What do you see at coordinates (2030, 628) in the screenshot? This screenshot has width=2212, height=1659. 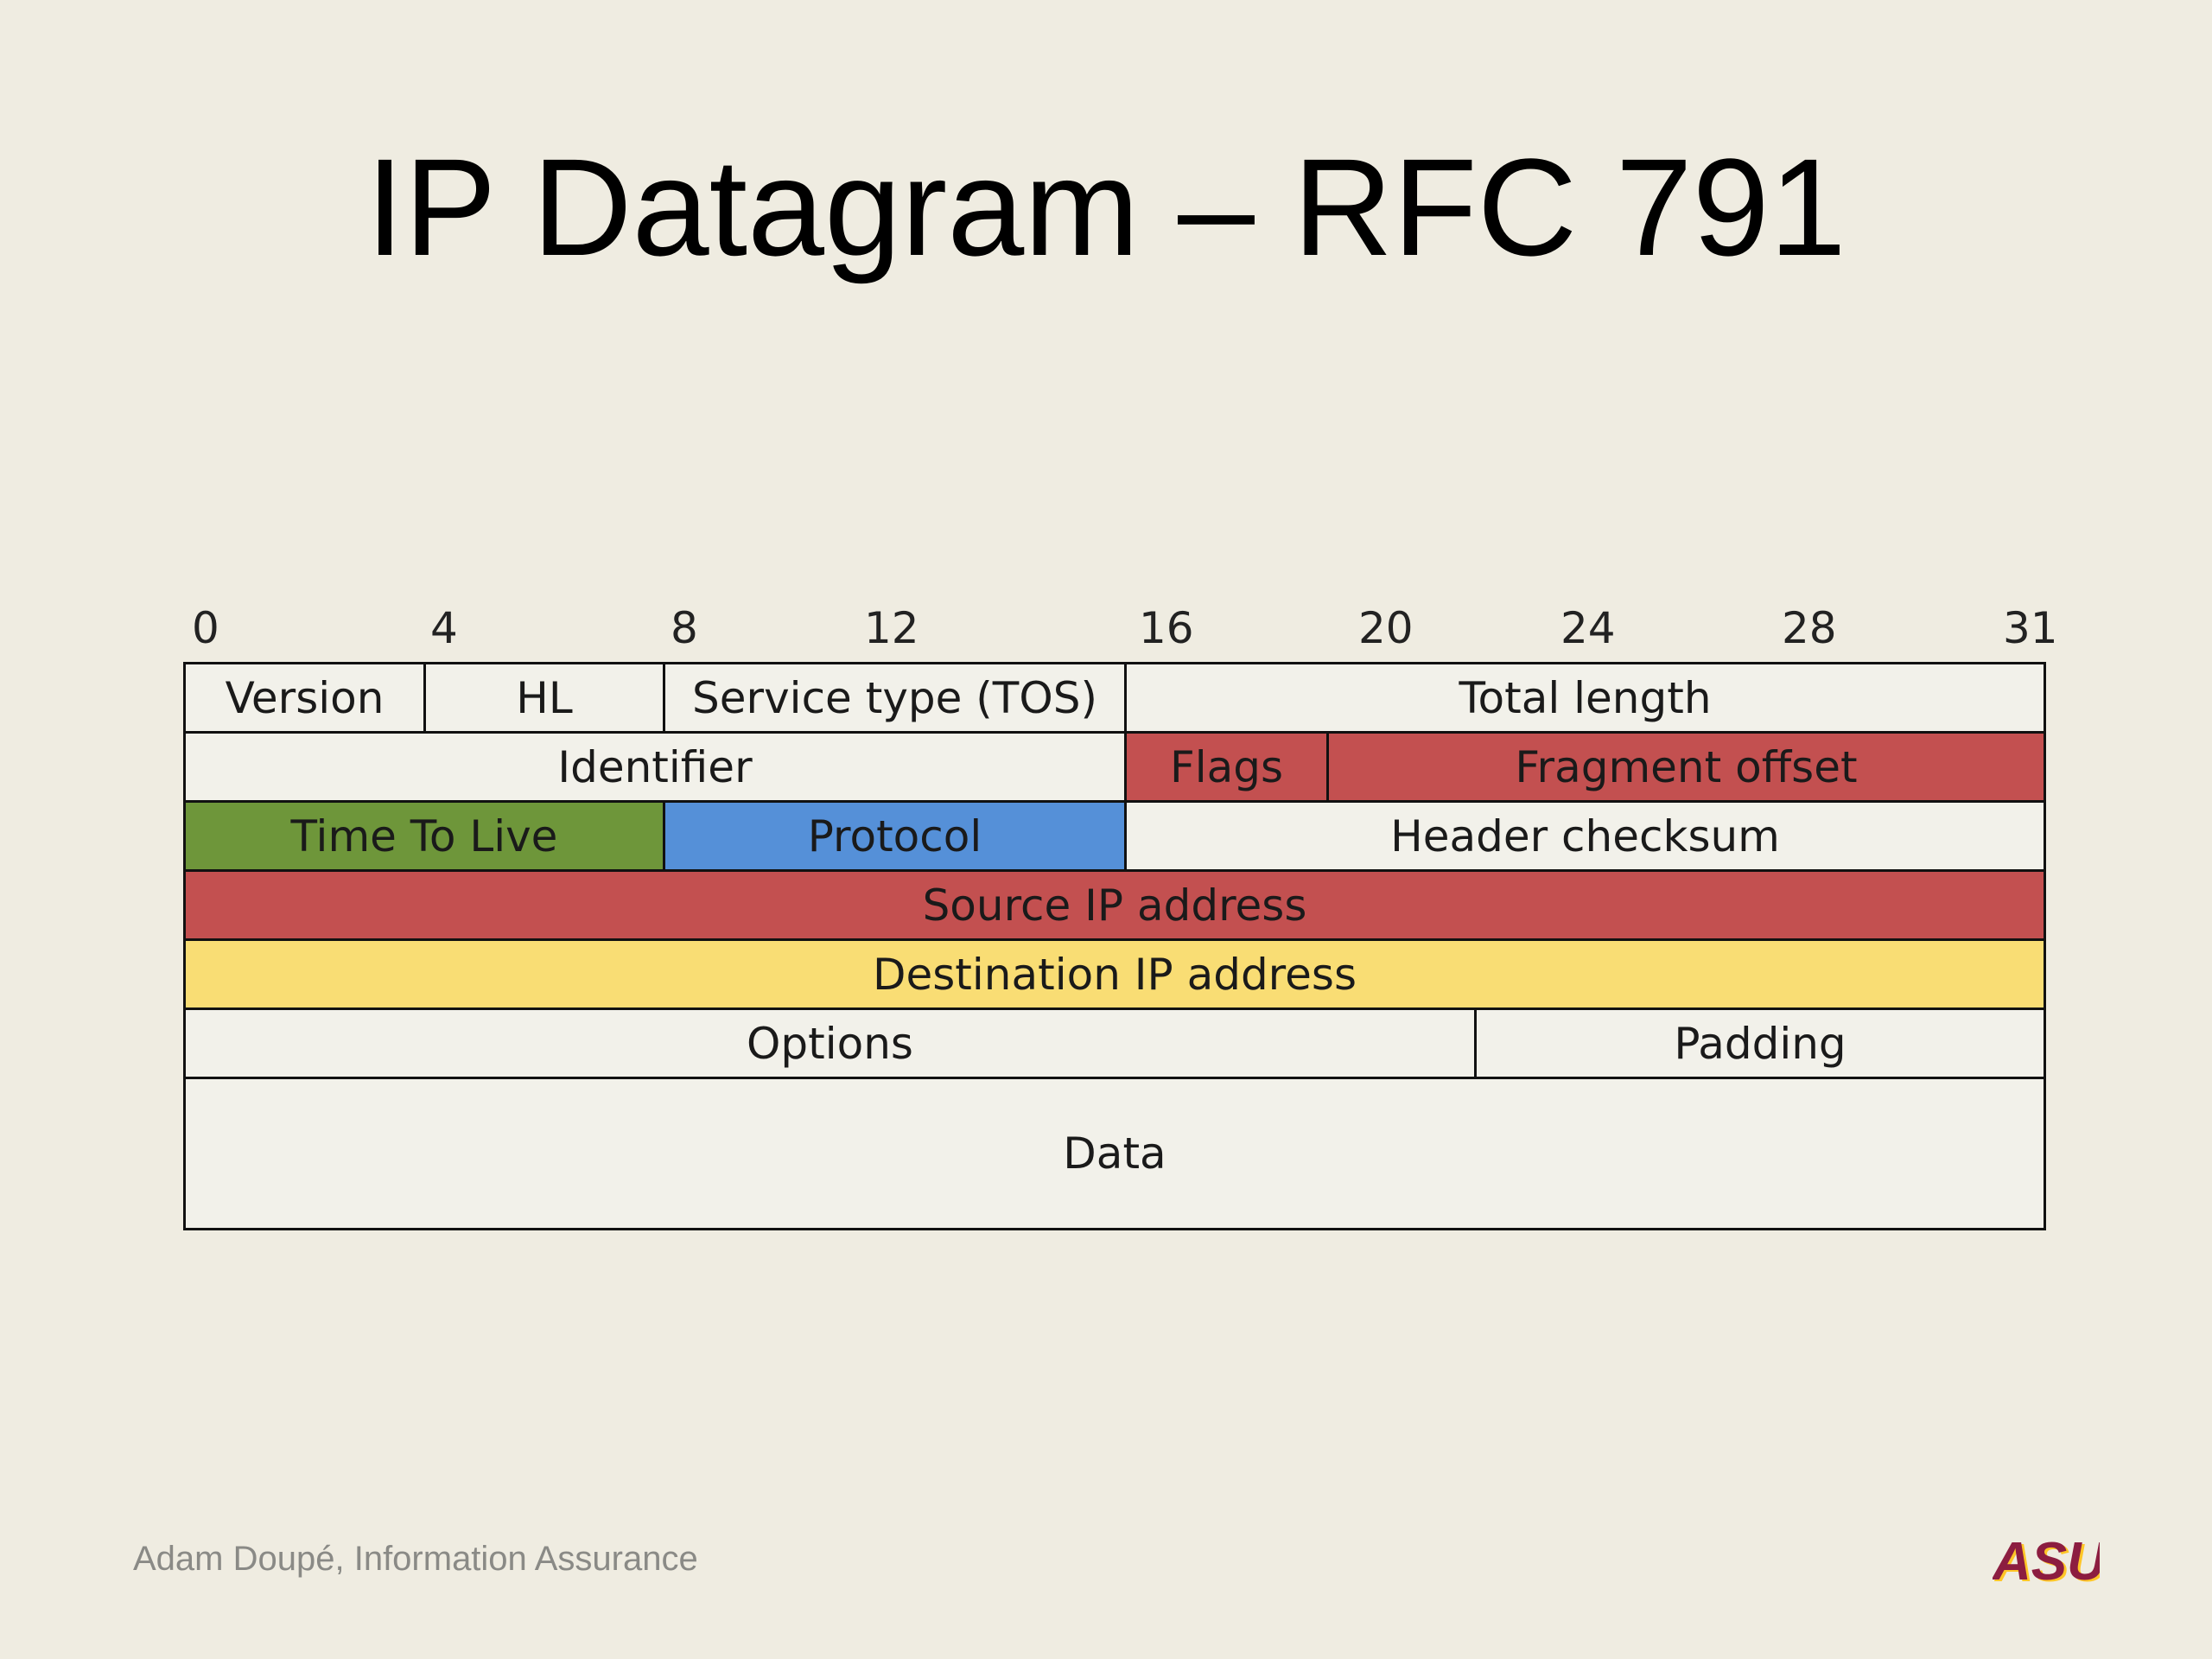 I see `bit-label-31: 31` at bounding box center [2030, 628].